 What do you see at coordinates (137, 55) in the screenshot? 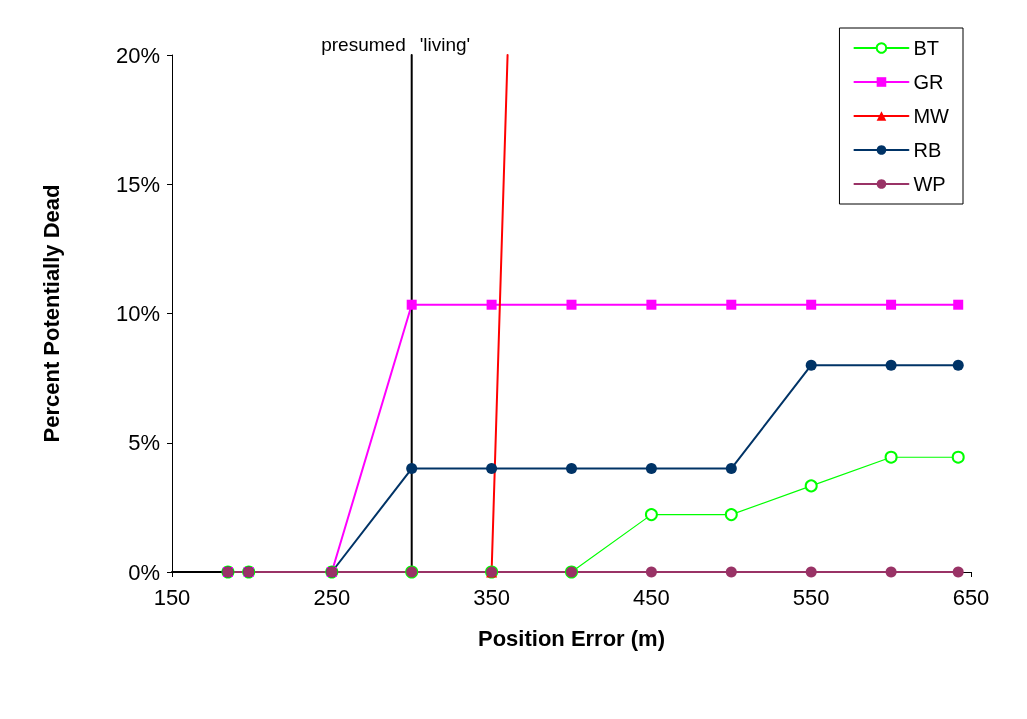
I see `y-tick-label: 20%` at bounding box center [137, 55].